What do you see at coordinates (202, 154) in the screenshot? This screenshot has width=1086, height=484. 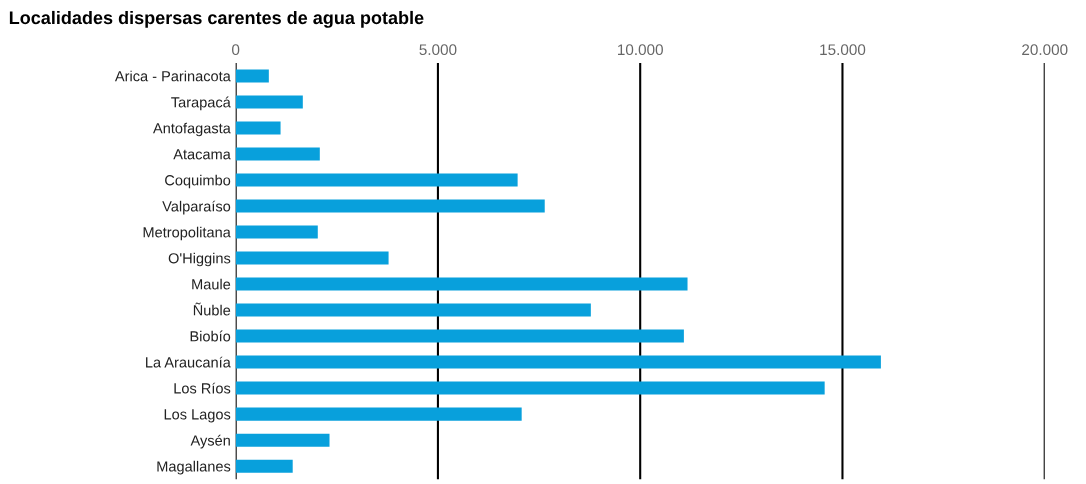 I see `y-tick-label: Atacama` at bounding box center [202, 154].